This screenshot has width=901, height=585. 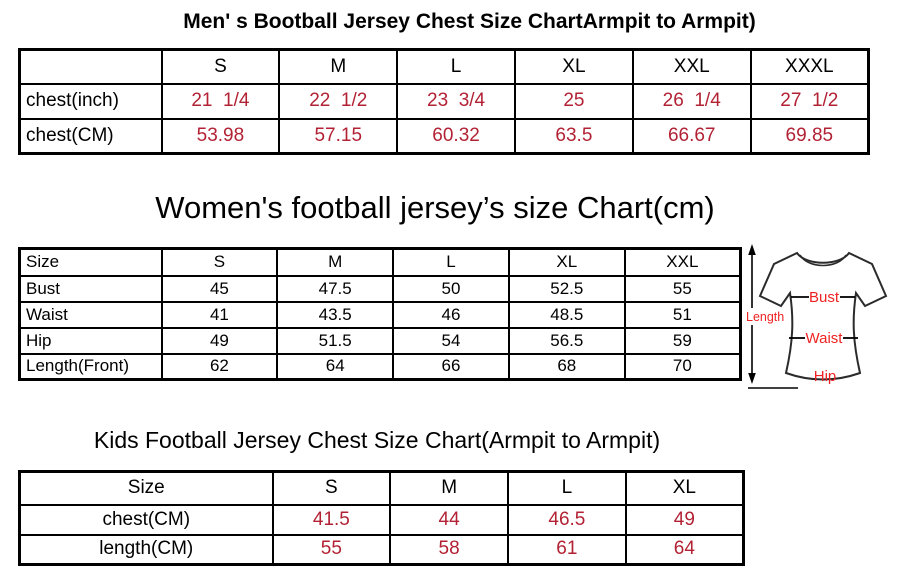 What do you see at coordinates (146, 549) in the screenshot?
I see `row-label: length(CM)` at bounding box center [146, 549].